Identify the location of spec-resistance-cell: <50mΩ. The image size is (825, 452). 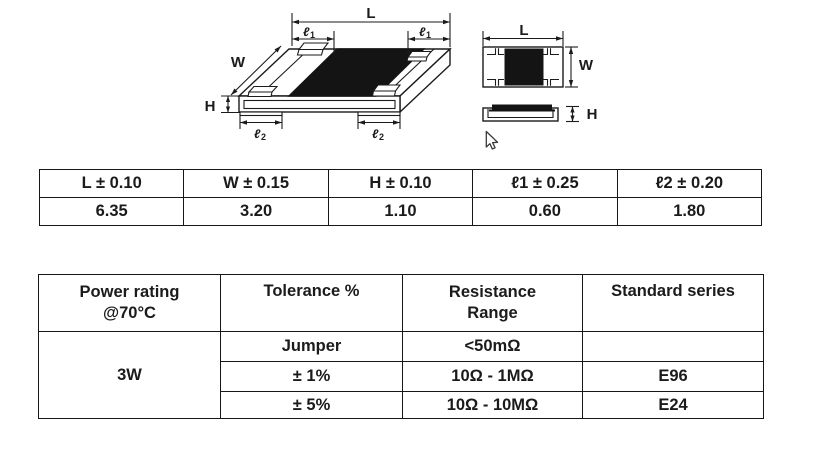
(492, 346).